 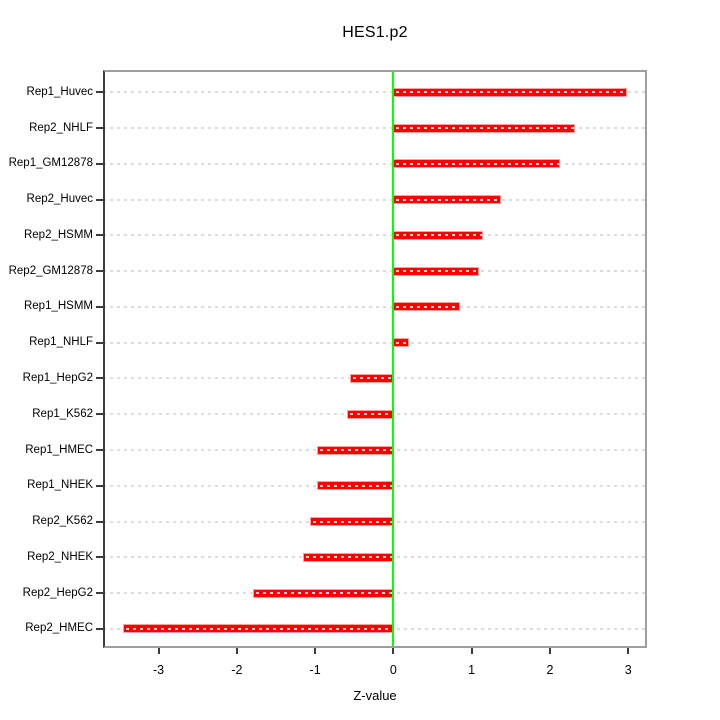 I want to click on bar-rep1-hmec, so click(x=355, y=450).